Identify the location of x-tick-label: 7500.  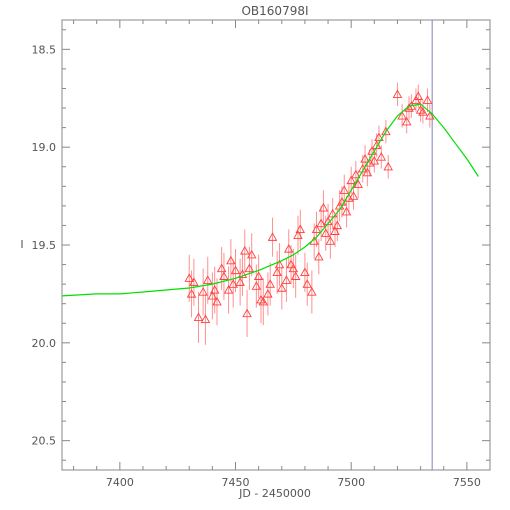
(351, 482).